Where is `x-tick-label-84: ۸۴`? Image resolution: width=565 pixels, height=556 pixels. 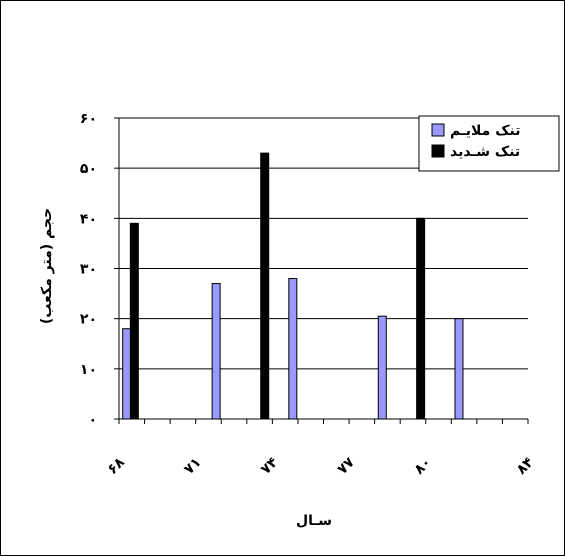 x-tick-label-84: ۸۴ is located at coordinates (525, 466).